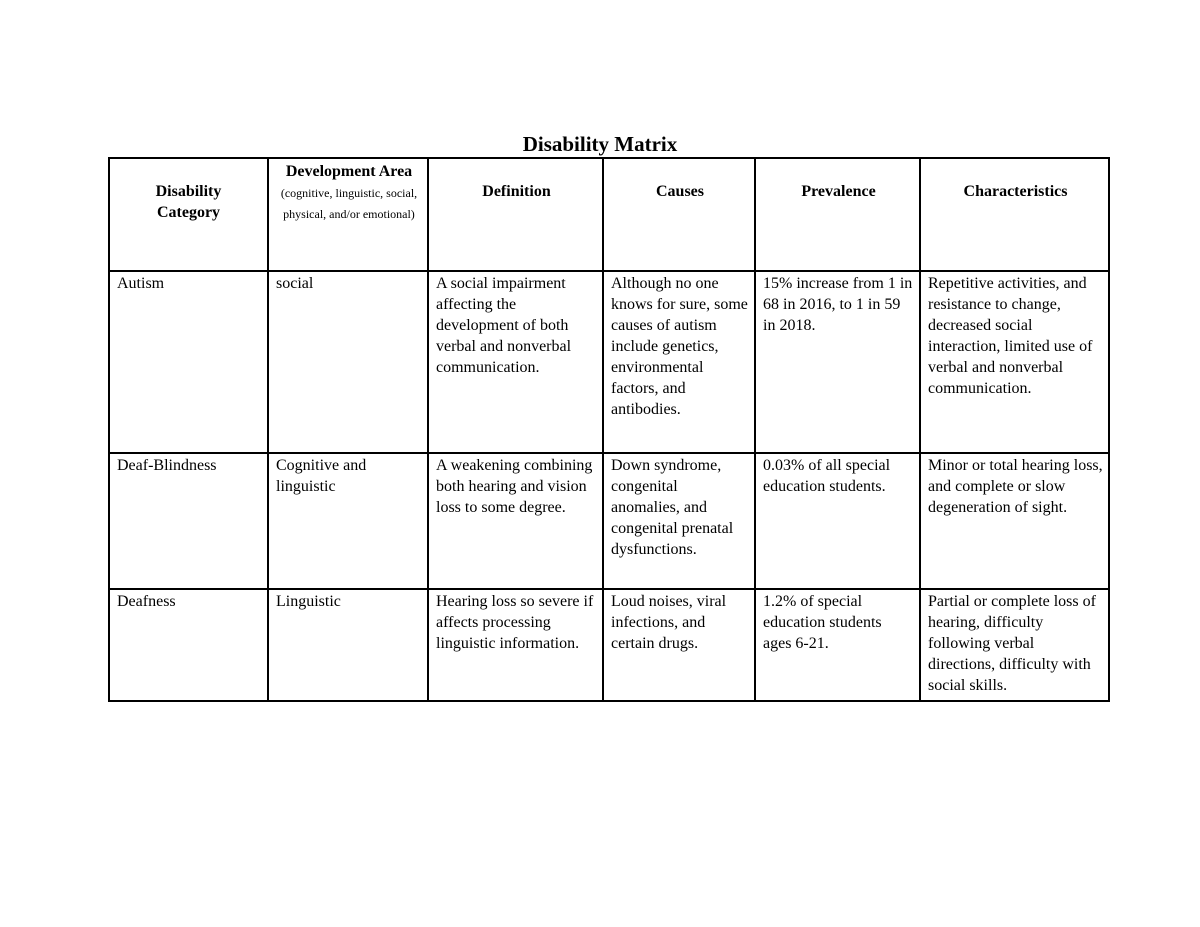 The height and width of the screenshot is (927, 1200). What do you see at coordinates (348, 521) in the screenshot?
I see `cell-dev-area: Cognitive and linguistic` at bounding box center [348, 521].